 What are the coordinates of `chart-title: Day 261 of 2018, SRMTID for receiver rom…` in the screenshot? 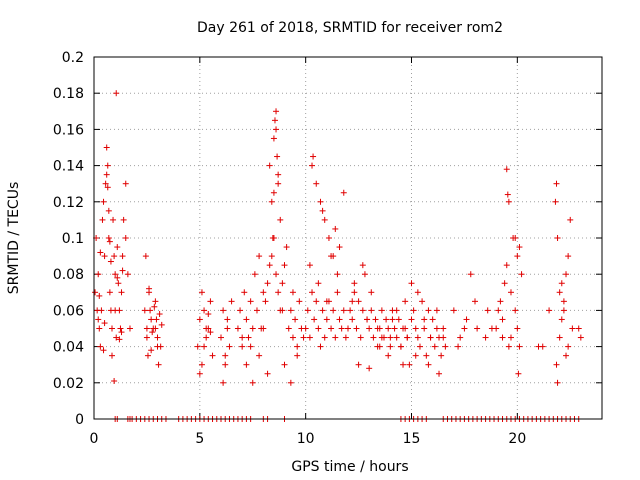 It's located at (350, 28).